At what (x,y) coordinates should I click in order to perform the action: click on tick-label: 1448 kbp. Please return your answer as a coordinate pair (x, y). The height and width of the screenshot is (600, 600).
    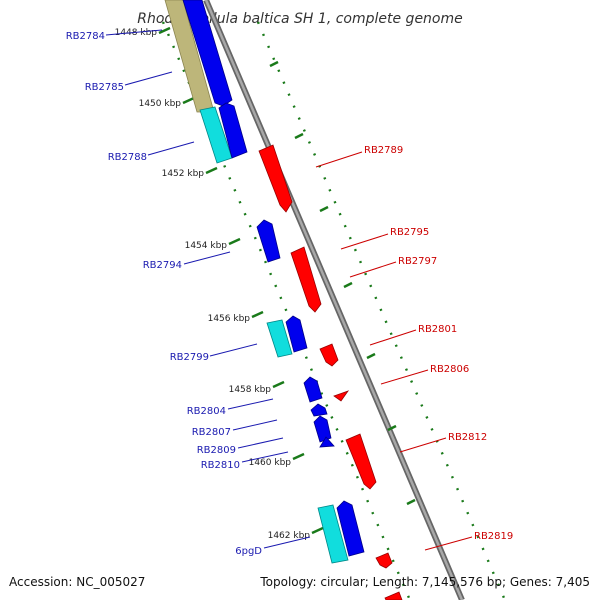
    Looking at the image, I should click on (136, 33).